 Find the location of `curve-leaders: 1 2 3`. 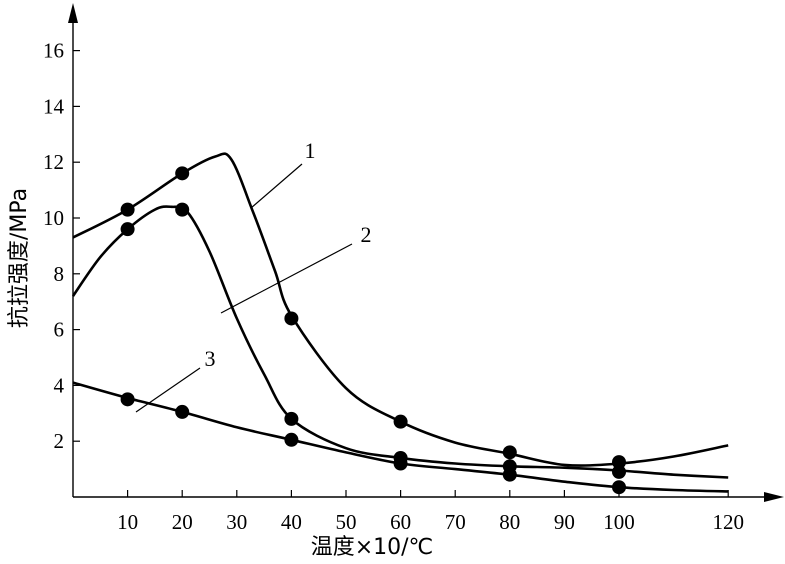

curve-leaders: 1 2 3 is located at coordinates (253, 275).